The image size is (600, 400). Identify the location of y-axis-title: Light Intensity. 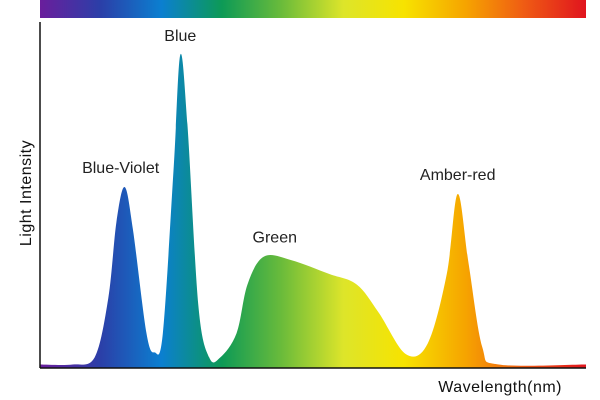
(26, 193).